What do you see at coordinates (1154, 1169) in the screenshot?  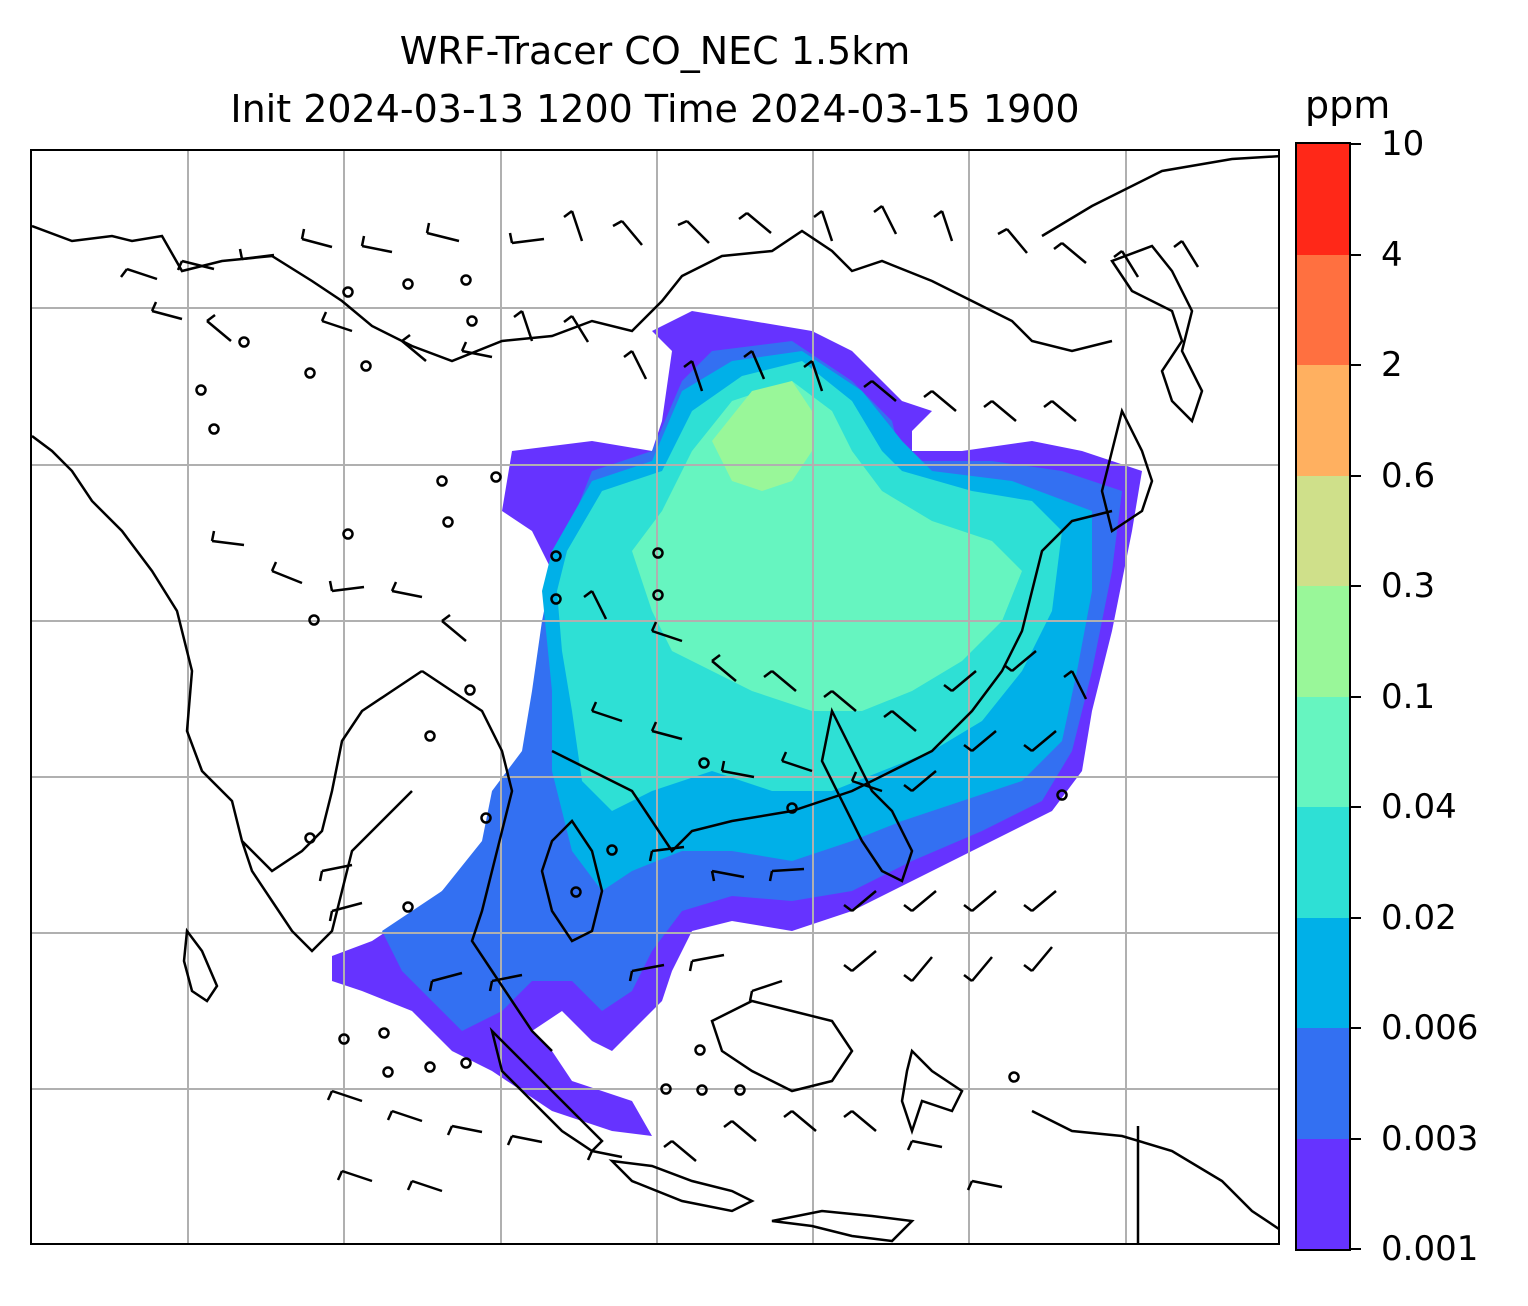 I see `coast-new-guinea` at bounding box center [1154, 1169].